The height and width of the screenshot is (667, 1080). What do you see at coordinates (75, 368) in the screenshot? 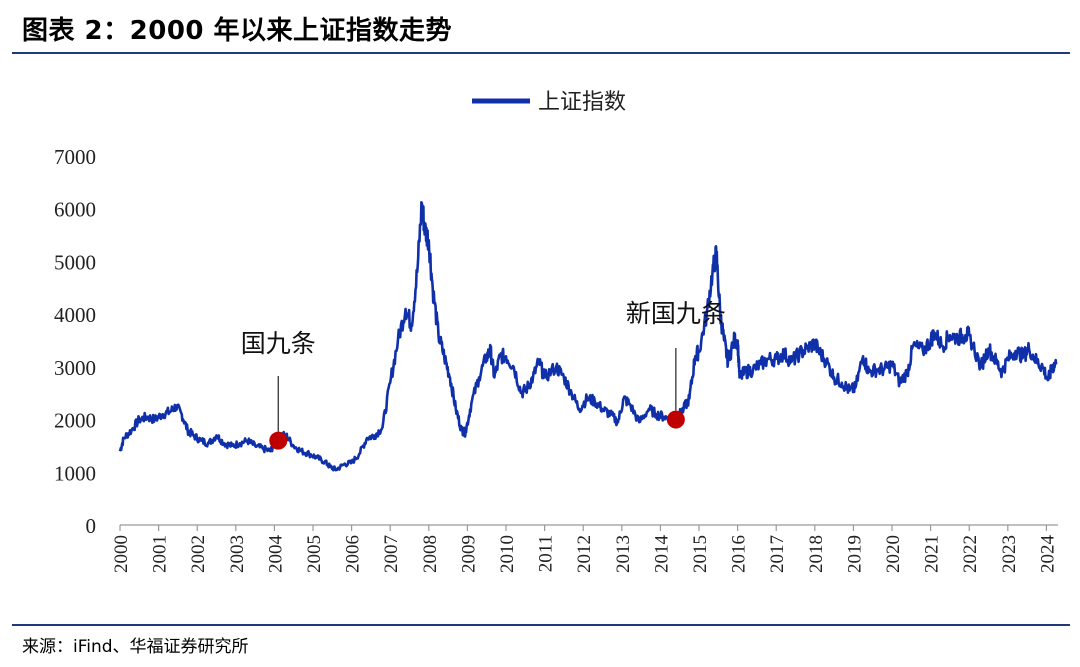
I see `y-tick-label: 3000` at bounding box center [75, 368].